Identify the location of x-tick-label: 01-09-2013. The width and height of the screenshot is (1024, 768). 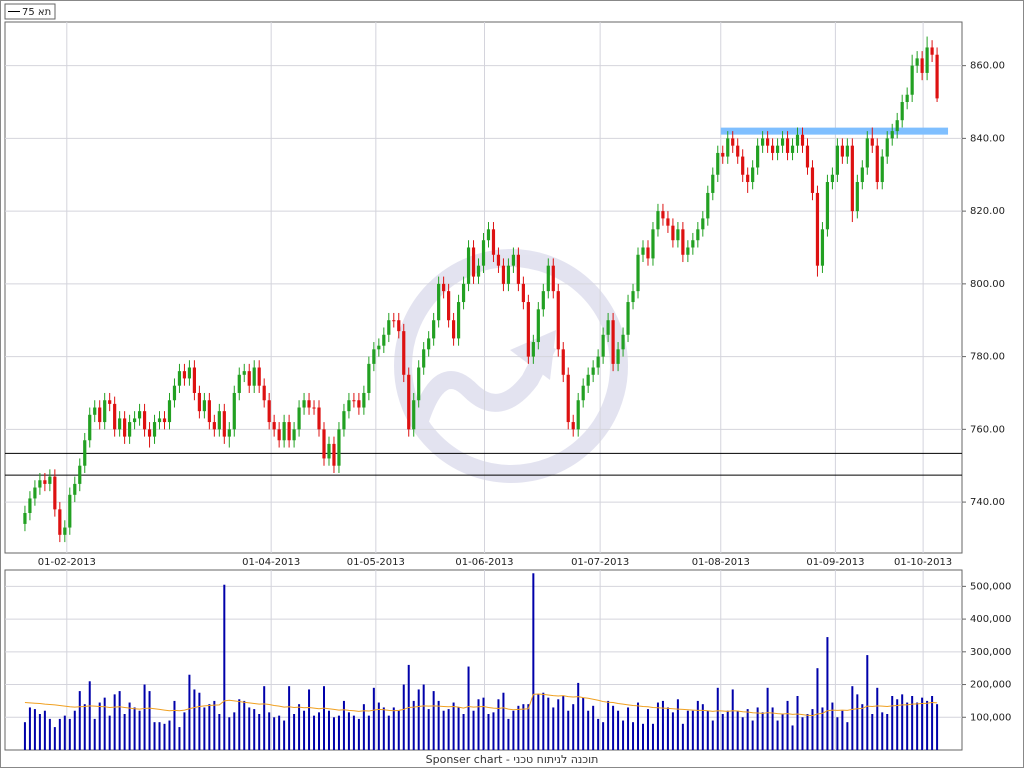
(835, 562).